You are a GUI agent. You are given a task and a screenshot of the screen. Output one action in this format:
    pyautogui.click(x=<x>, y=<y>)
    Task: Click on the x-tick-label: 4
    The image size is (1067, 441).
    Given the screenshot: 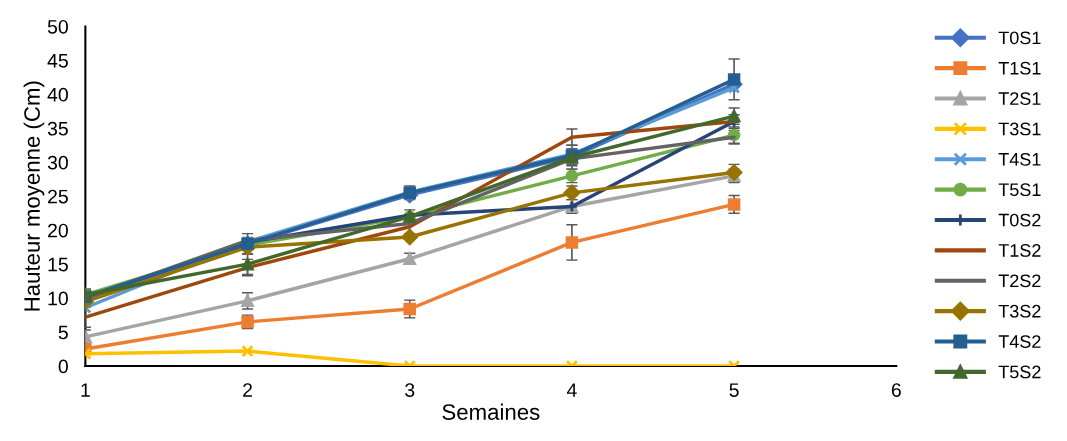 What is the action you would take?
    pyautogui.click(x=571, y=390)
    